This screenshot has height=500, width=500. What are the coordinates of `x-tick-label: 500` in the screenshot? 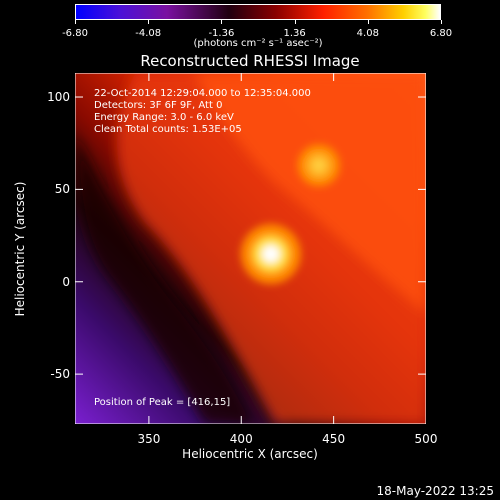 It's located at (426, 439).